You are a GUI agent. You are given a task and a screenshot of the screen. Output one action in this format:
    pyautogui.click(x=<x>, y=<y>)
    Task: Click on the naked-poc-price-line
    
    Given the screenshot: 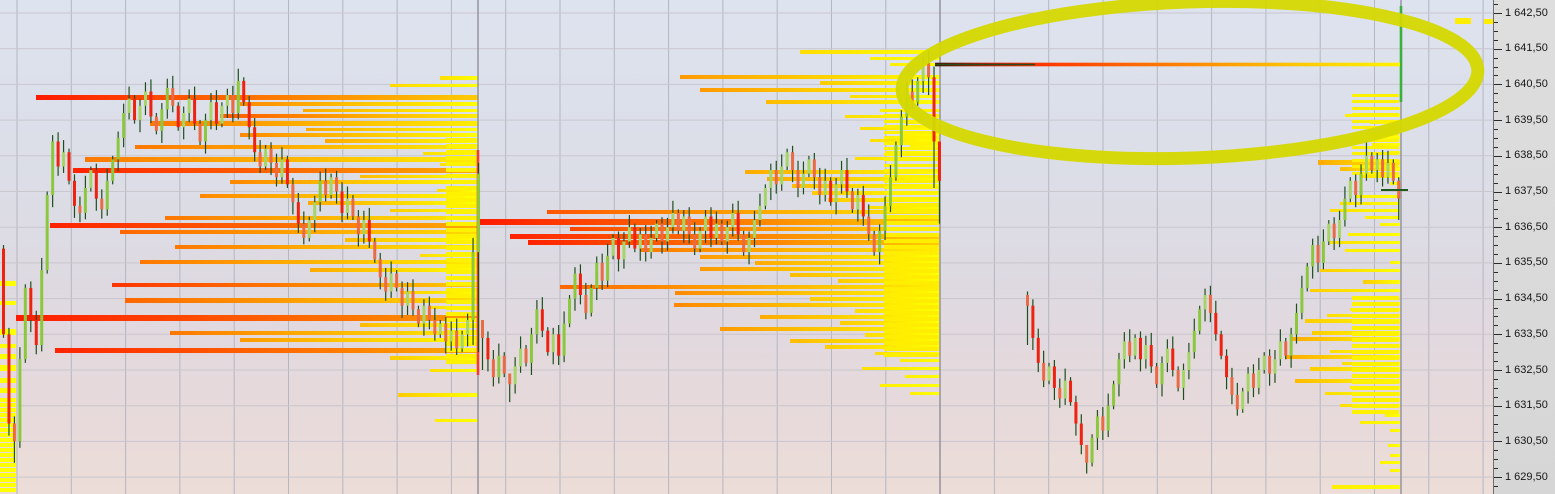 What is the action you would take?
    pyautogui.click(x=1167, y=64)
    